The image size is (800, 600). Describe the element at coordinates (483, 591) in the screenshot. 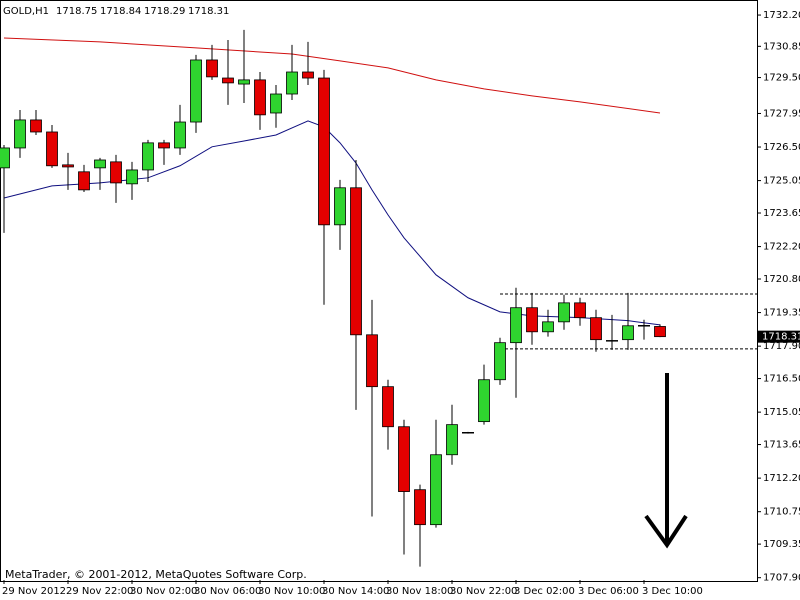

I see `x-tick-label: 30 Nov 22:00` at that location.